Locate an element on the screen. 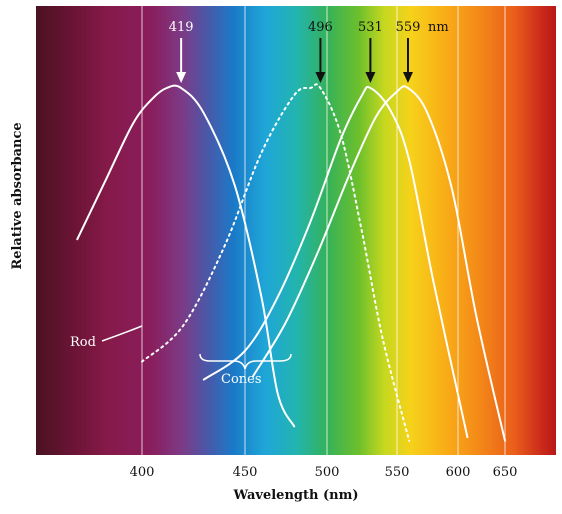 The width and height of the screenshot is (562, 514). peak-label: 419 is located at coordinates (181, 27).